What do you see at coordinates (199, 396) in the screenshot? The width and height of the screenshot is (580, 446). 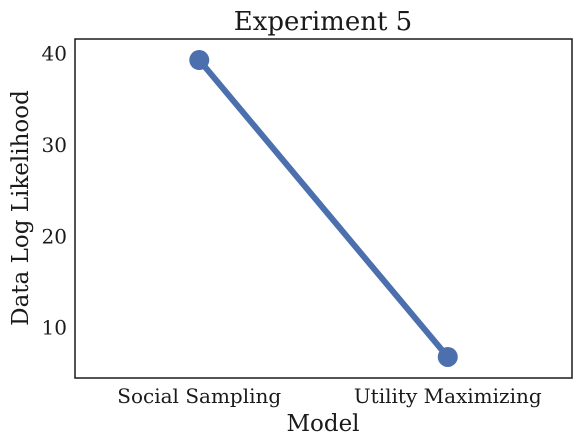 I see `x-tick-label: Social Sampling` at bounding box center [199, 396].